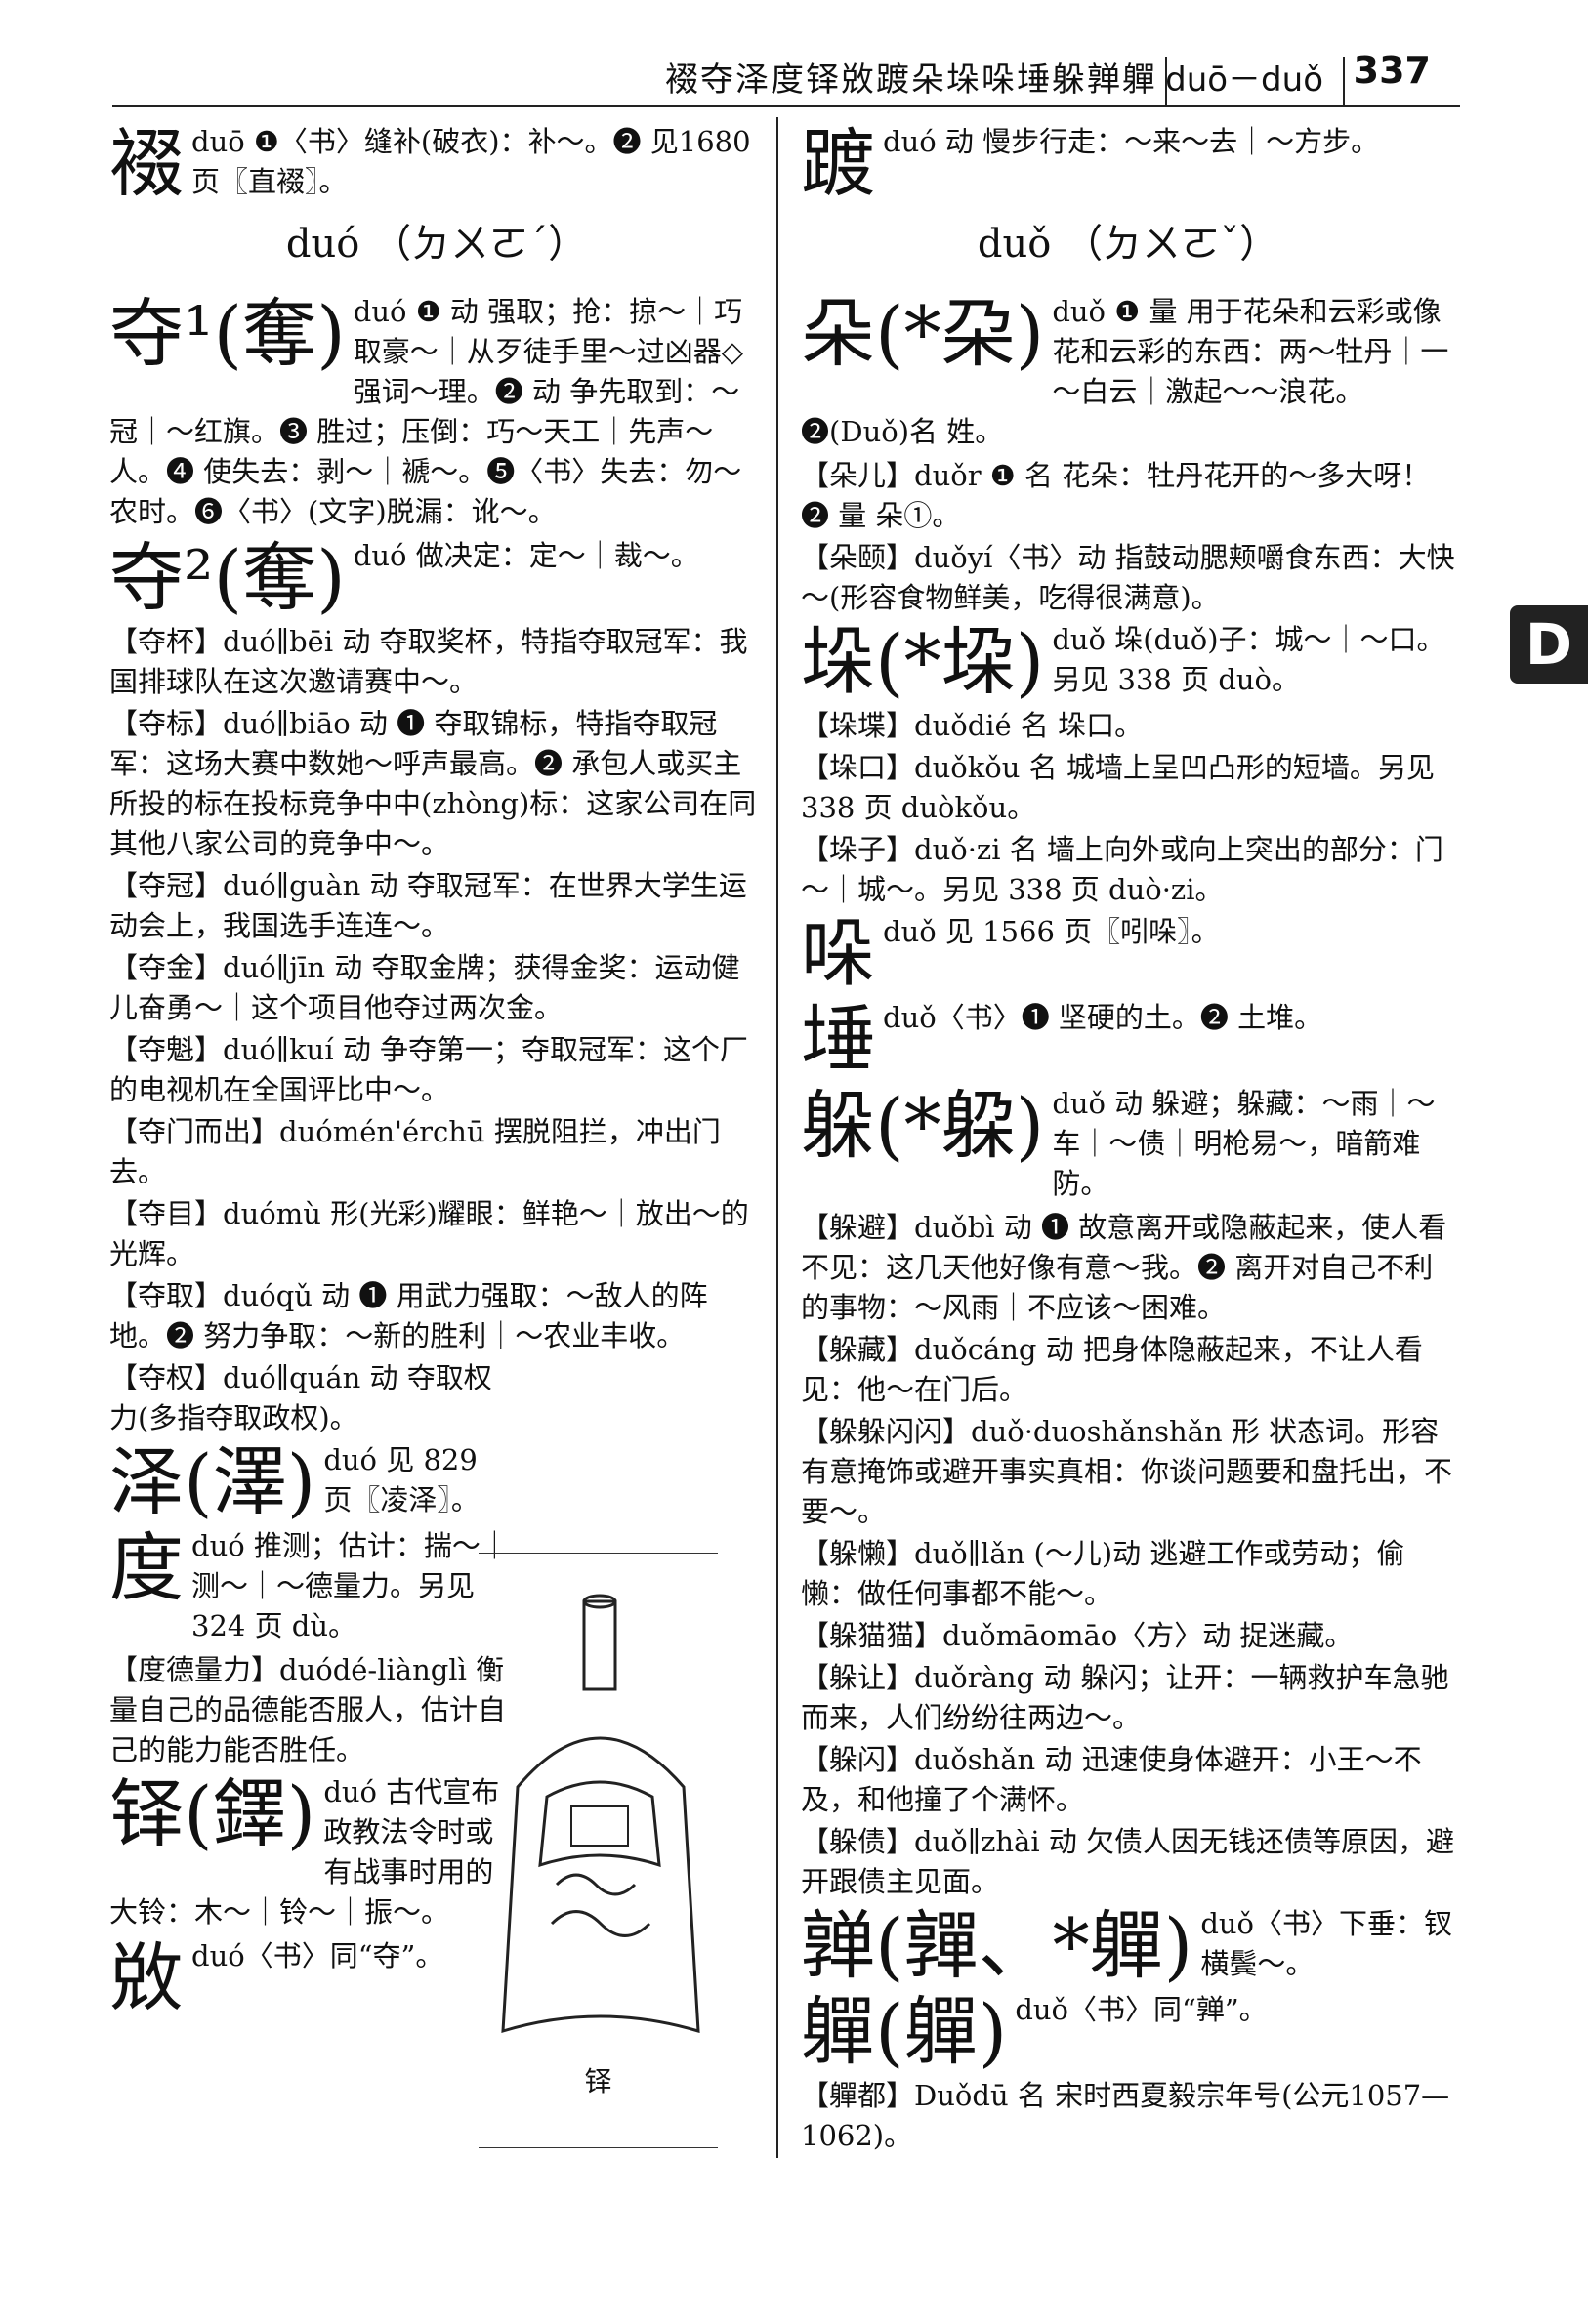 This screenshot has width=1588, height=2324. Describe the element at coordinates (1118, 788) in the screenshot. I see `compound-entry: 【垛口】duǒkǒu 名 城墙上呈凹凸形的短墙。另见 338 页 duòkǒu。` at that location.